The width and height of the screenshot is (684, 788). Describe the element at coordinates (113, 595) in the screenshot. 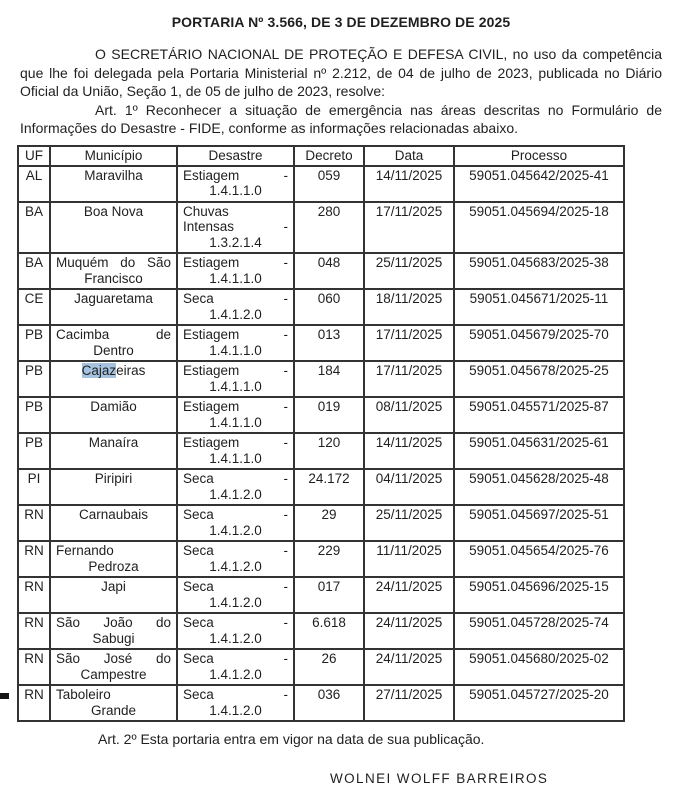

I see `cell-municipio: Japi` at that location.